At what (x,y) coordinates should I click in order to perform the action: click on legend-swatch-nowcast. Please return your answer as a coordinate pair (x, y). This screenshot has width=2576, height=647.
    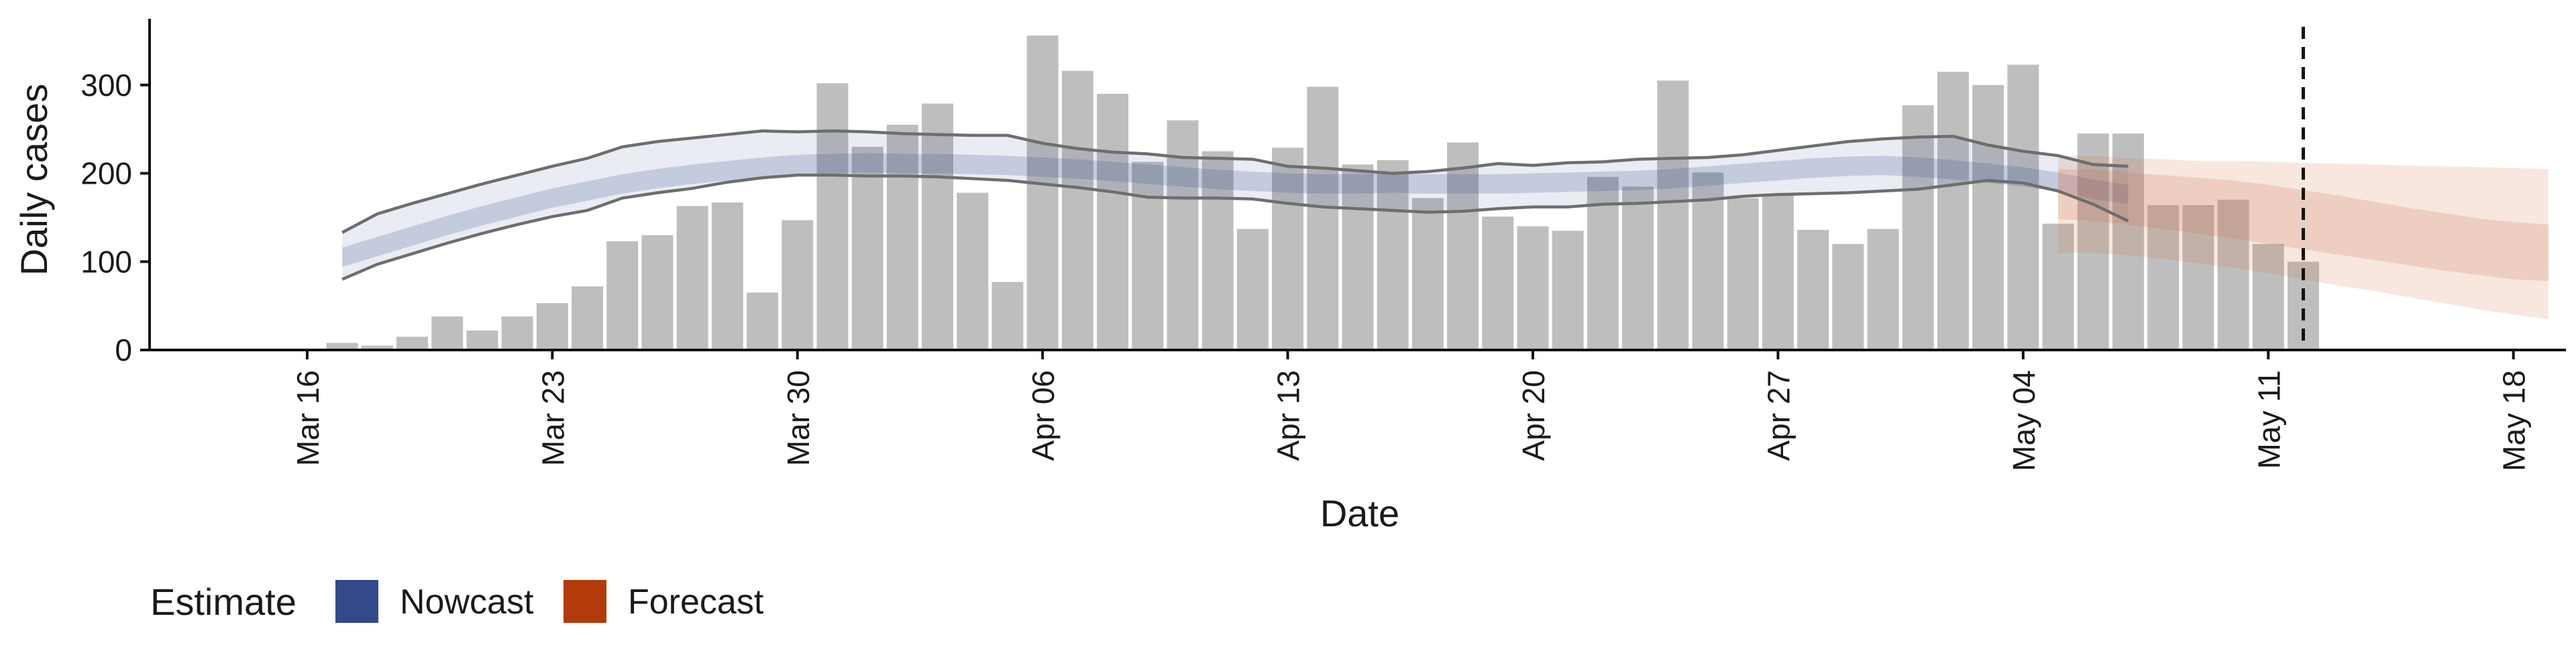
    Looking at the image, I should click on (356, 602).